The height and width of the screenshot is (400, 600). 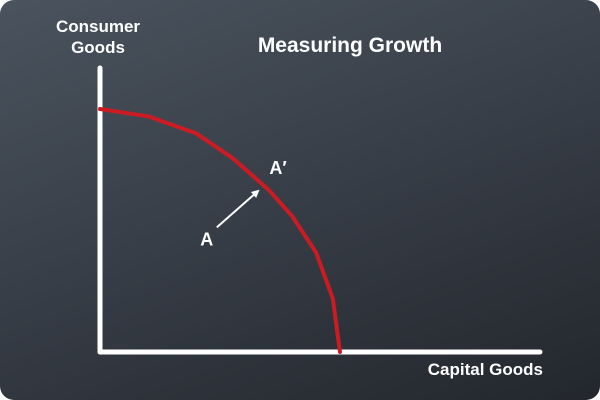 I want to click on point-label-a: A, so click(x=206, y=239).